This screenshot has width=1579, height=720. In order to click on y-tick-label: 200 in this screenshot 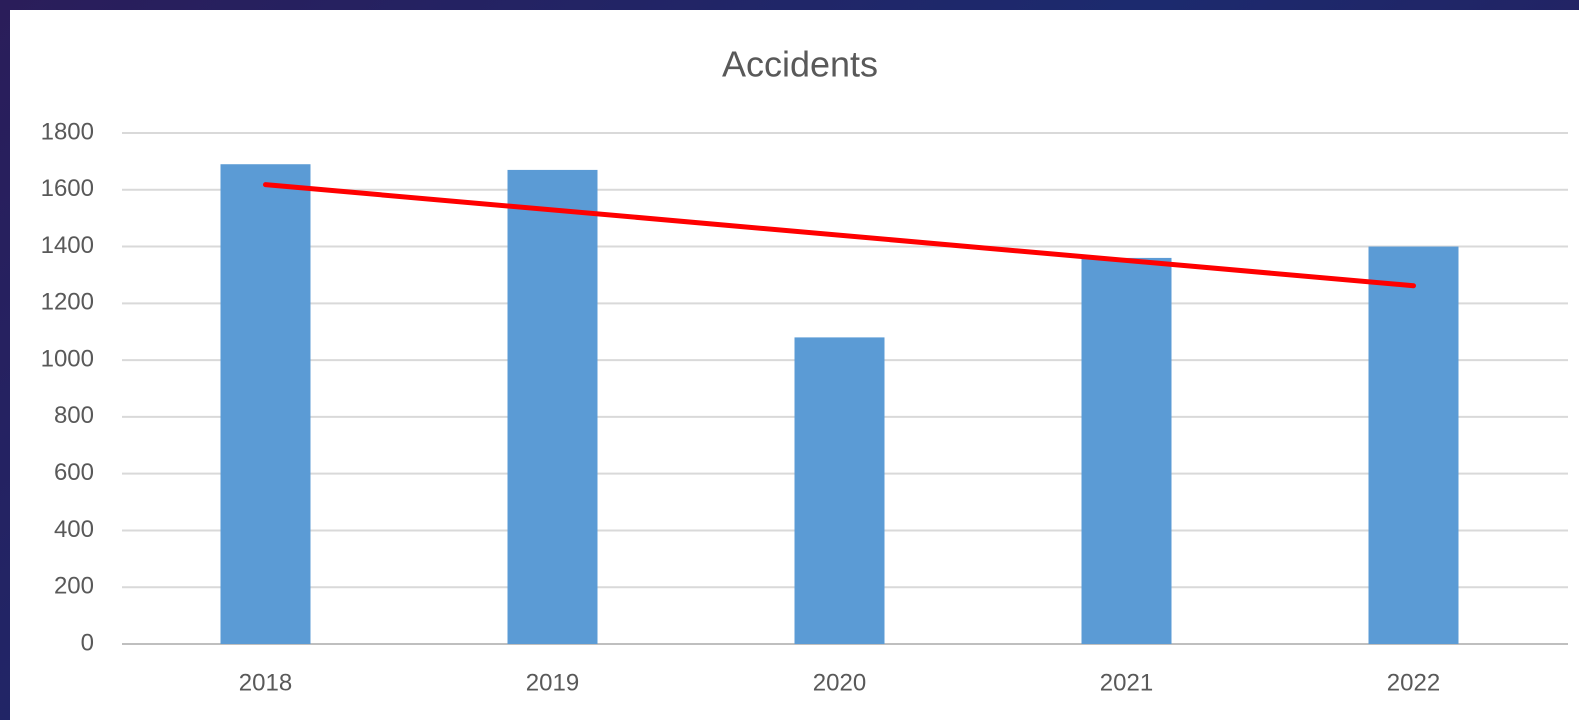, I will do `click(74, 586)`.